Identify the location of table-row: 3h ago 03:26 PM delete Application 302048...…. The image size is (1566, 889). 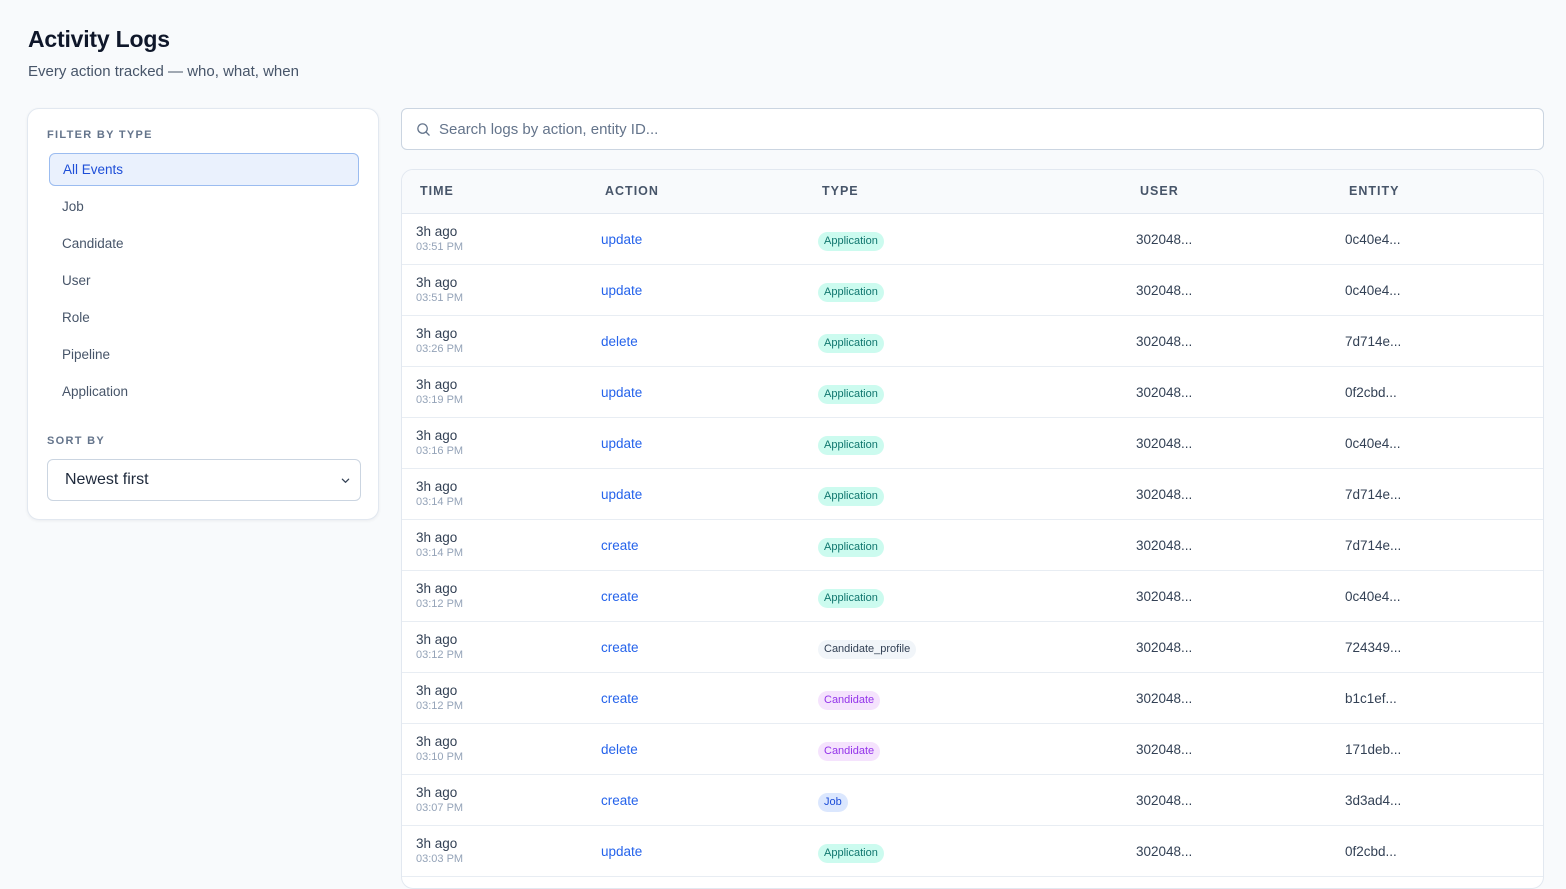
(972, 341).